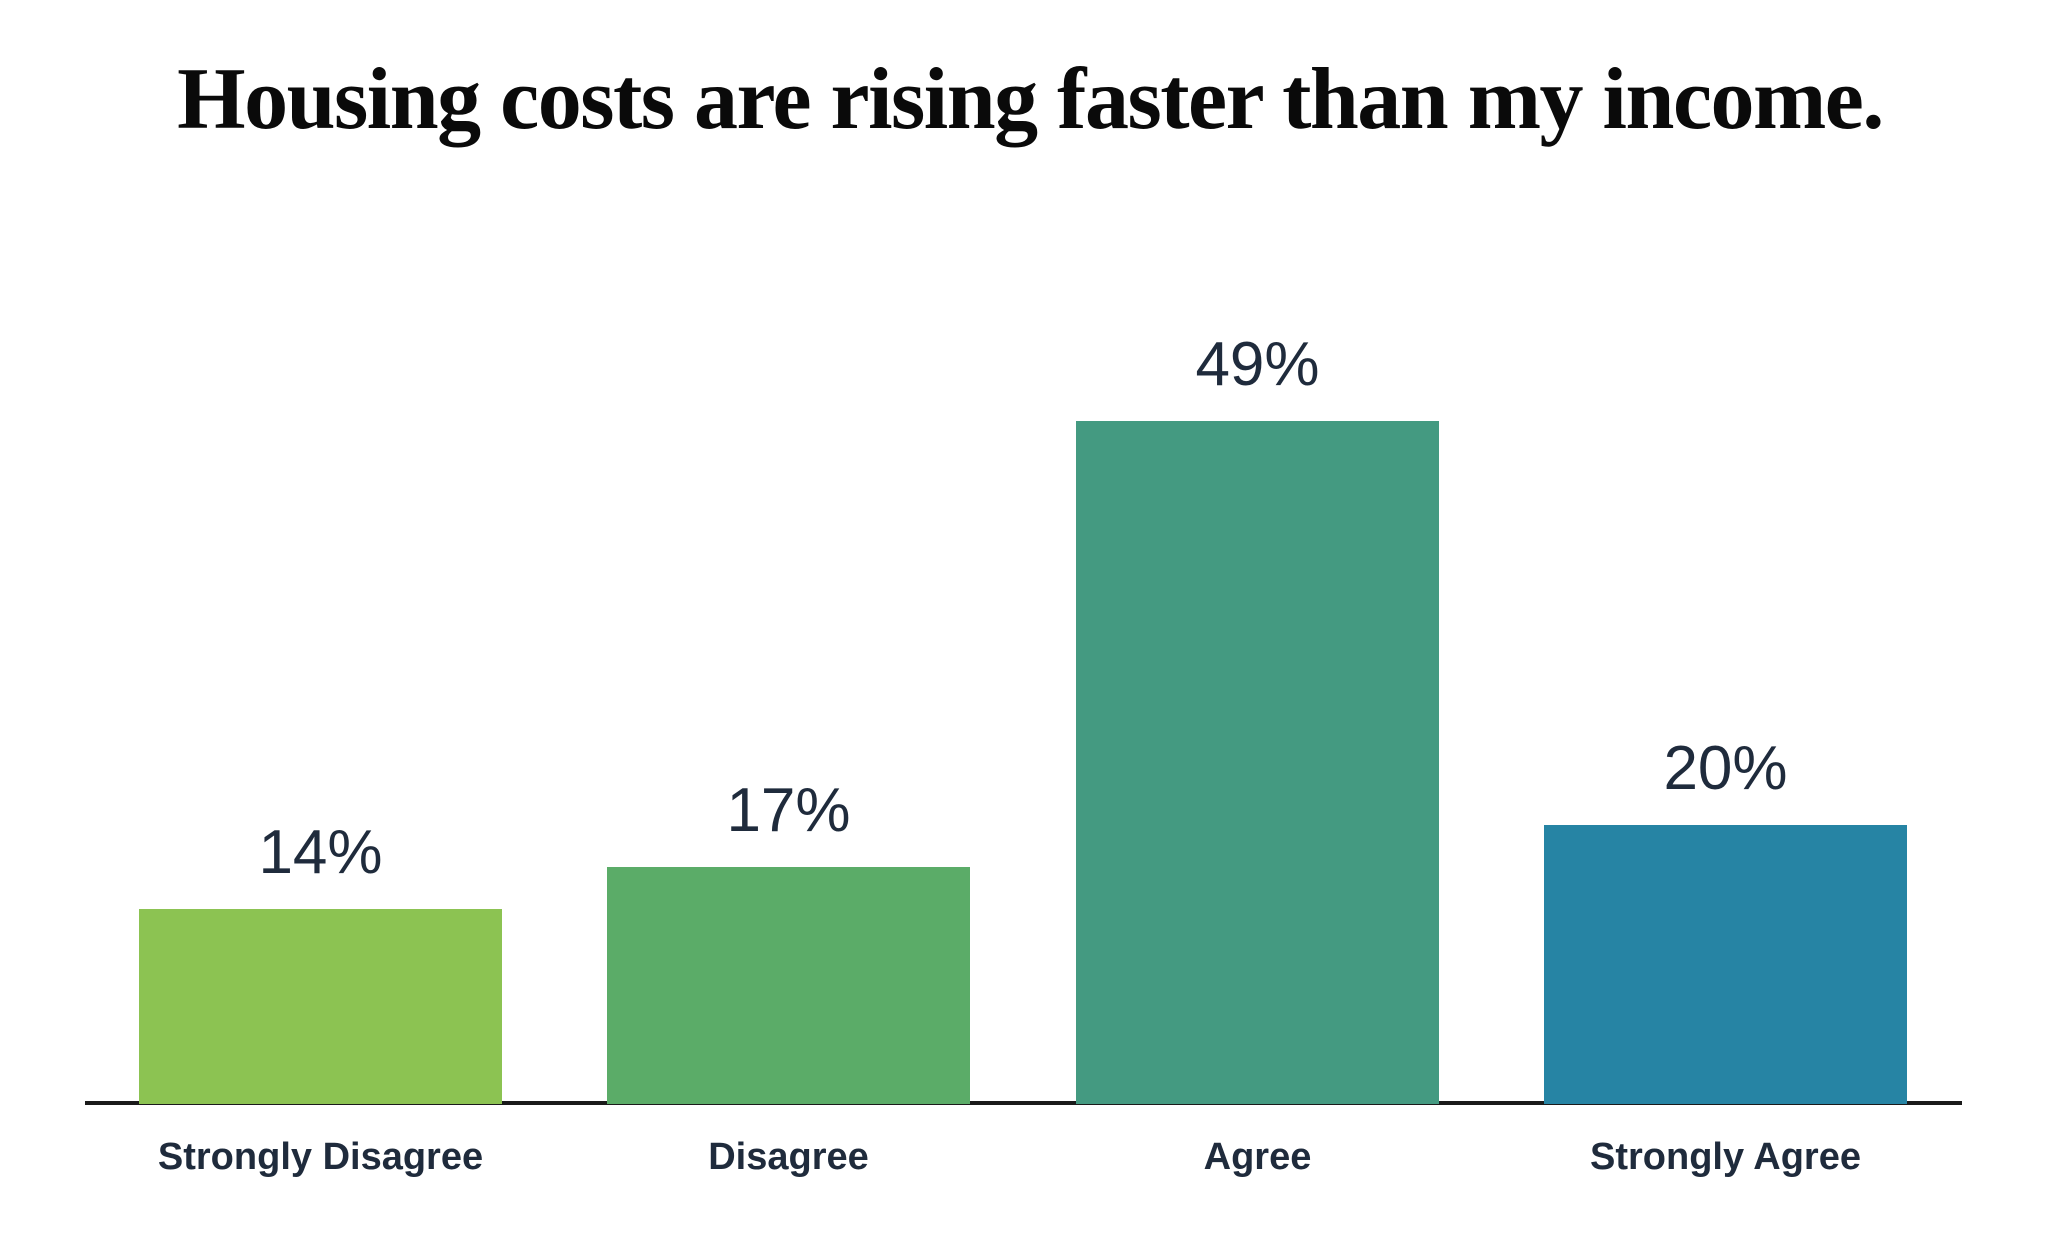 The height and width of the screenshot is (1242, 2060). Describe the element at coordinates (788, 985) in the screenshot. I see `bar-disagree` at that location.